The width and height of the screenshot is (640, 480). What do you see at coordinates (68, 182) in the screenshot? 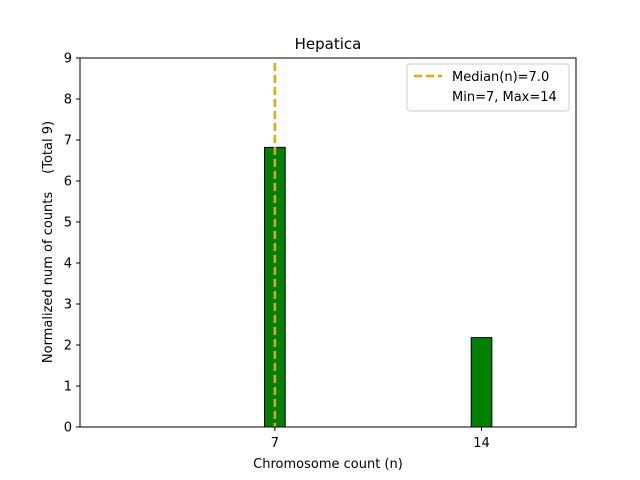
I see `y-tick-label-6: 6` at bounding box center [68, 182].